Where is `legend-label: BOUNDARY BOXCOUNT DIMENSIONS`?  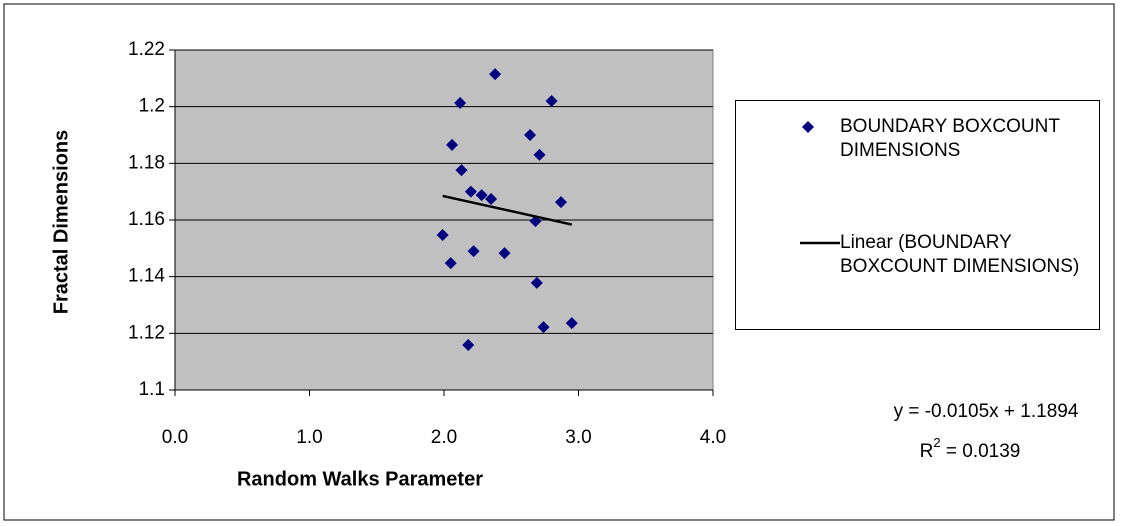 legend-label: BOUNDARY BOXCOUNT DIMENSIONS is located at coordinates (950, 138).